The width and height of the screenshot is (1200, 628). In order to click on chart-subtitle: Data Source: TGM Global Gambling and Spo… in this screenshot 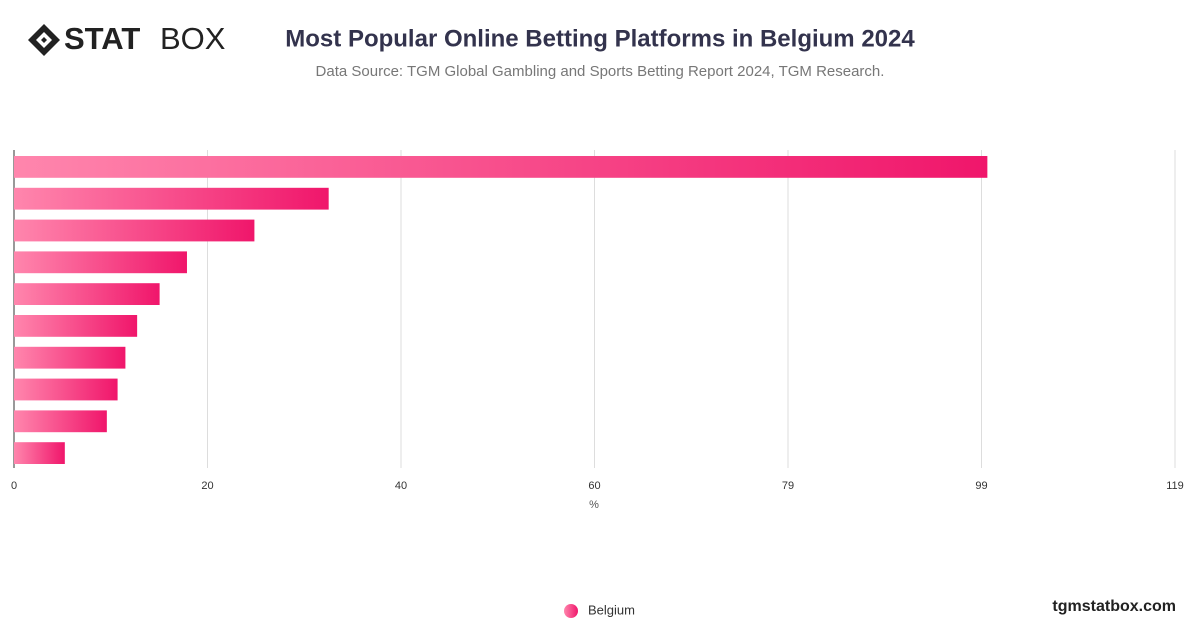, I will do `click(600, 71)`.